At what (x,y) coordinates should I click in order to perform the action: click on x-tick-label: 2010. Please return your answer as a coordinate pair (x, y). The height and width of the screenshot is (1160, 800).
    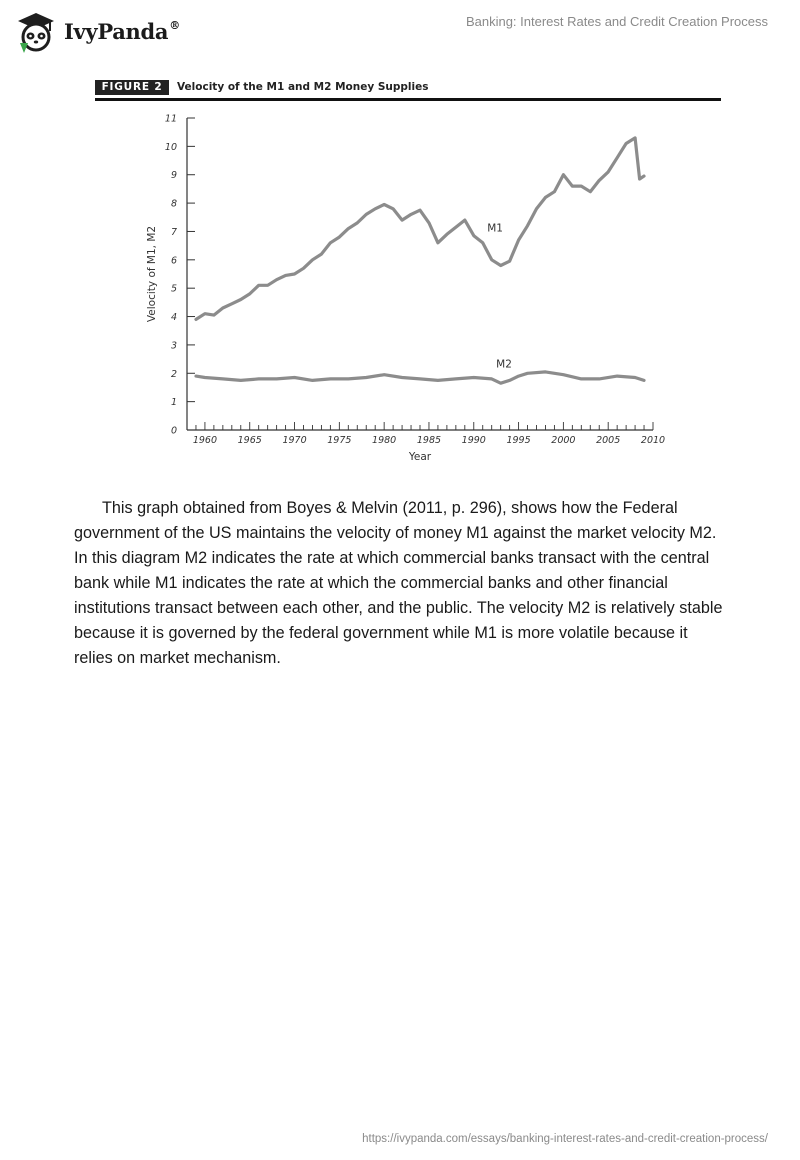
    Looking at the image, I should click on (653, 440).